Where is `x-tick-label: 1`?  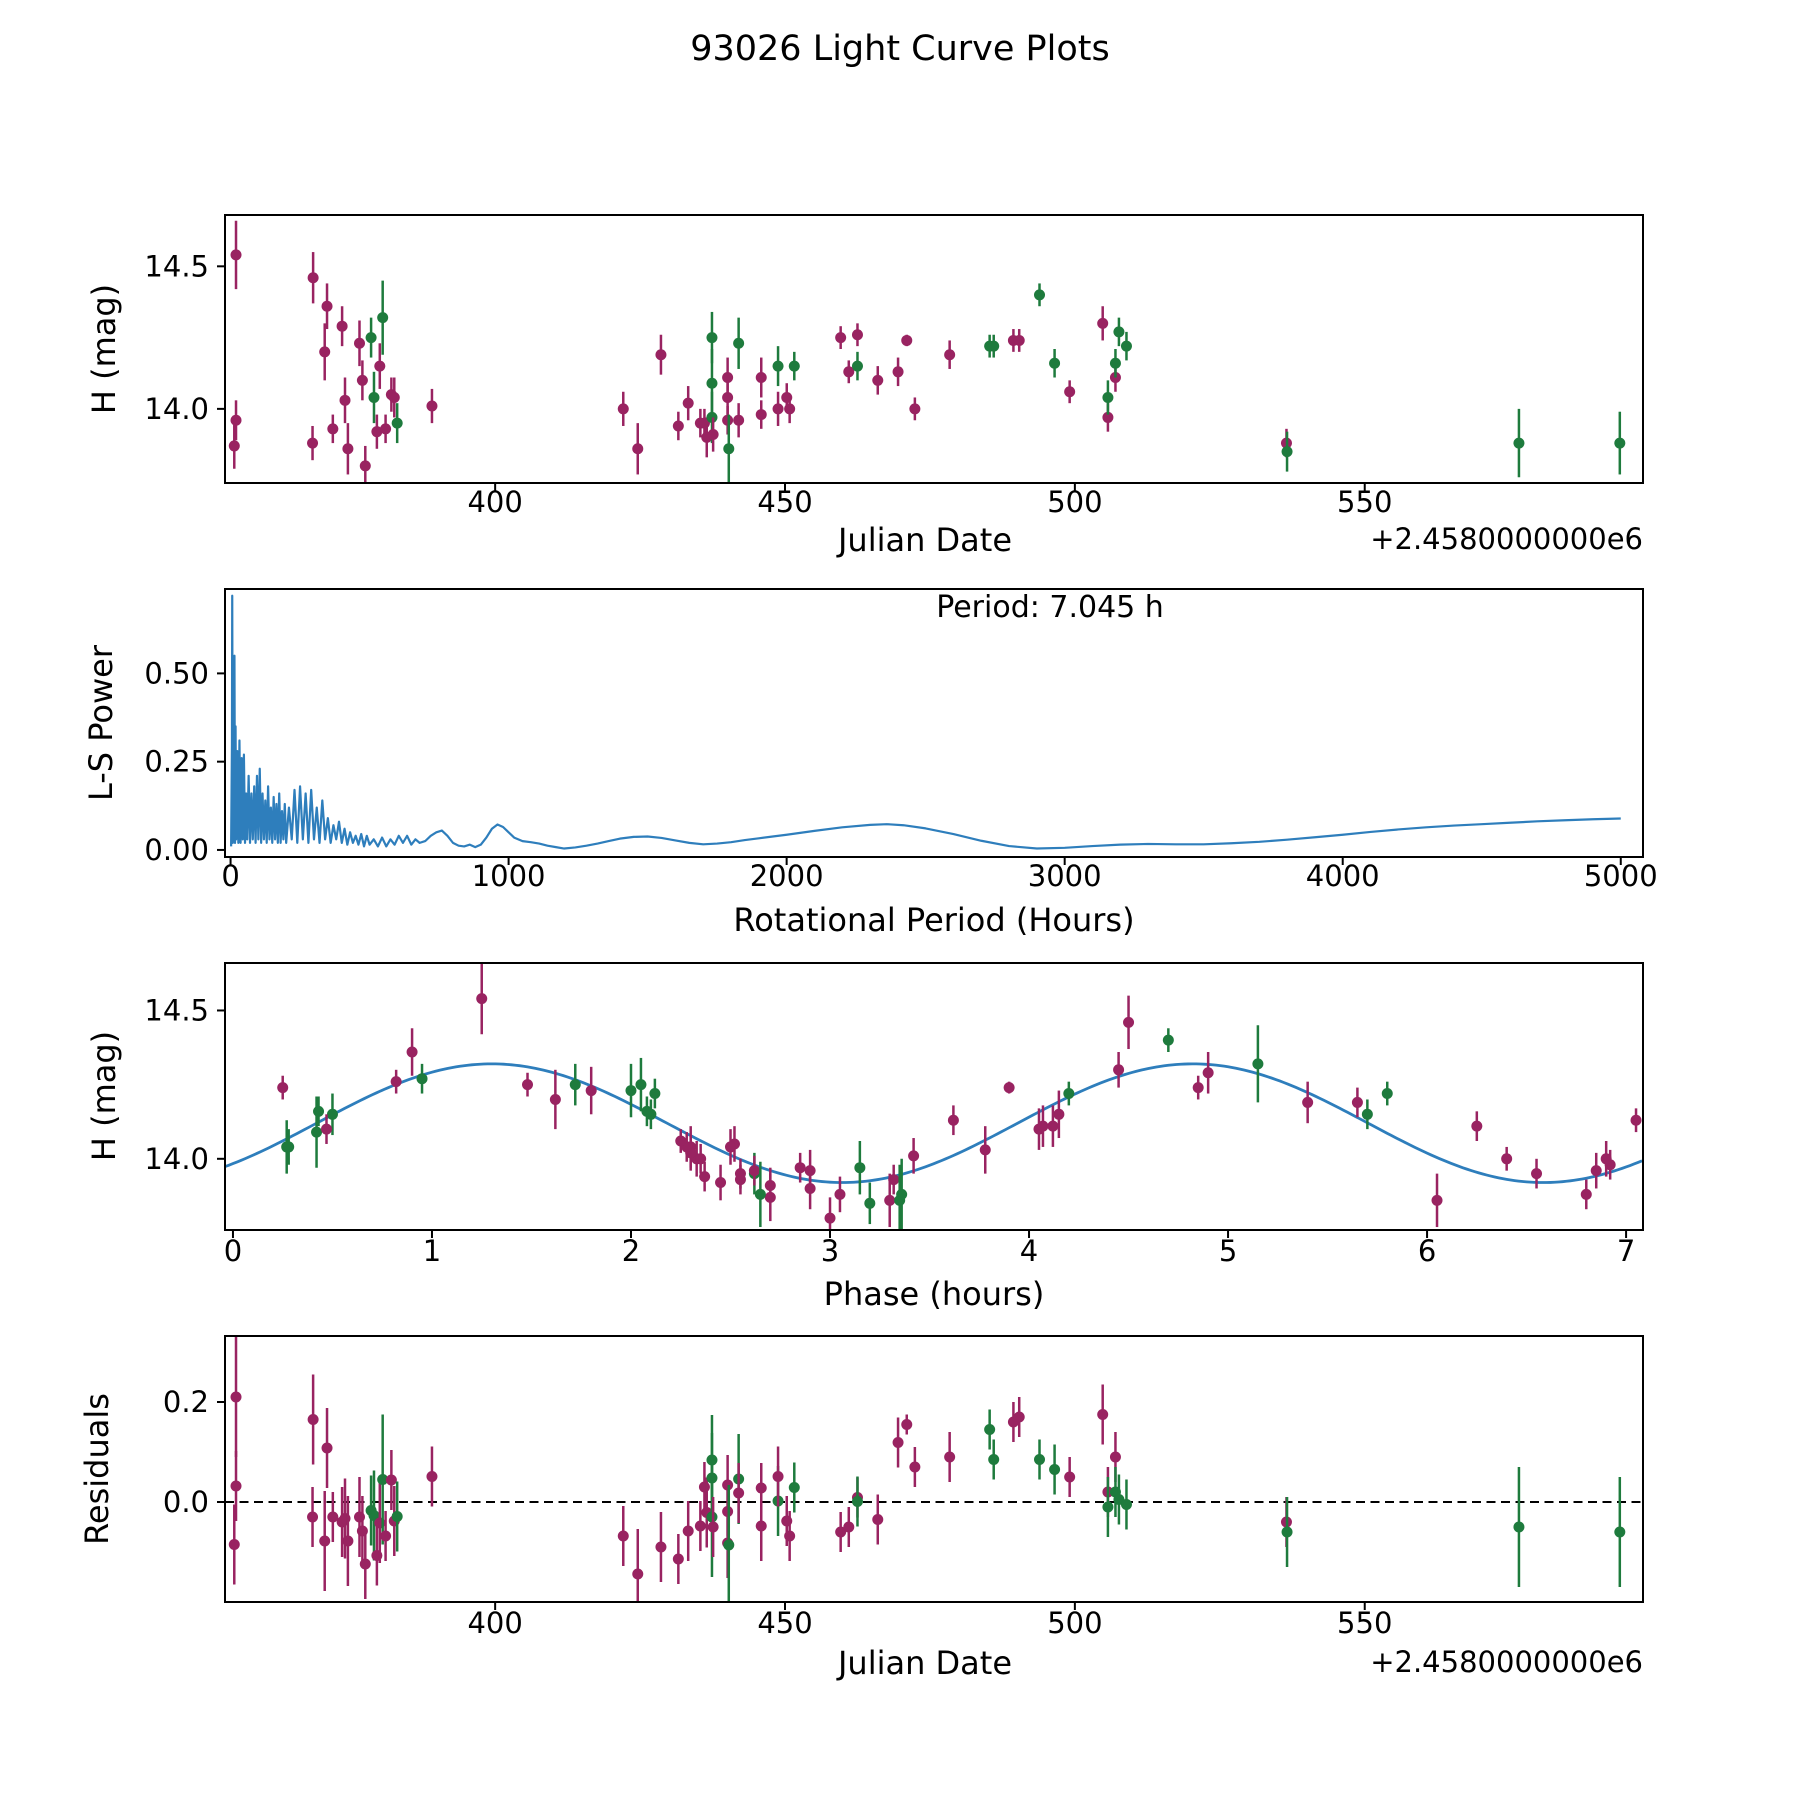
x-tick-label: 1 is located at coordinates (432, 1251).